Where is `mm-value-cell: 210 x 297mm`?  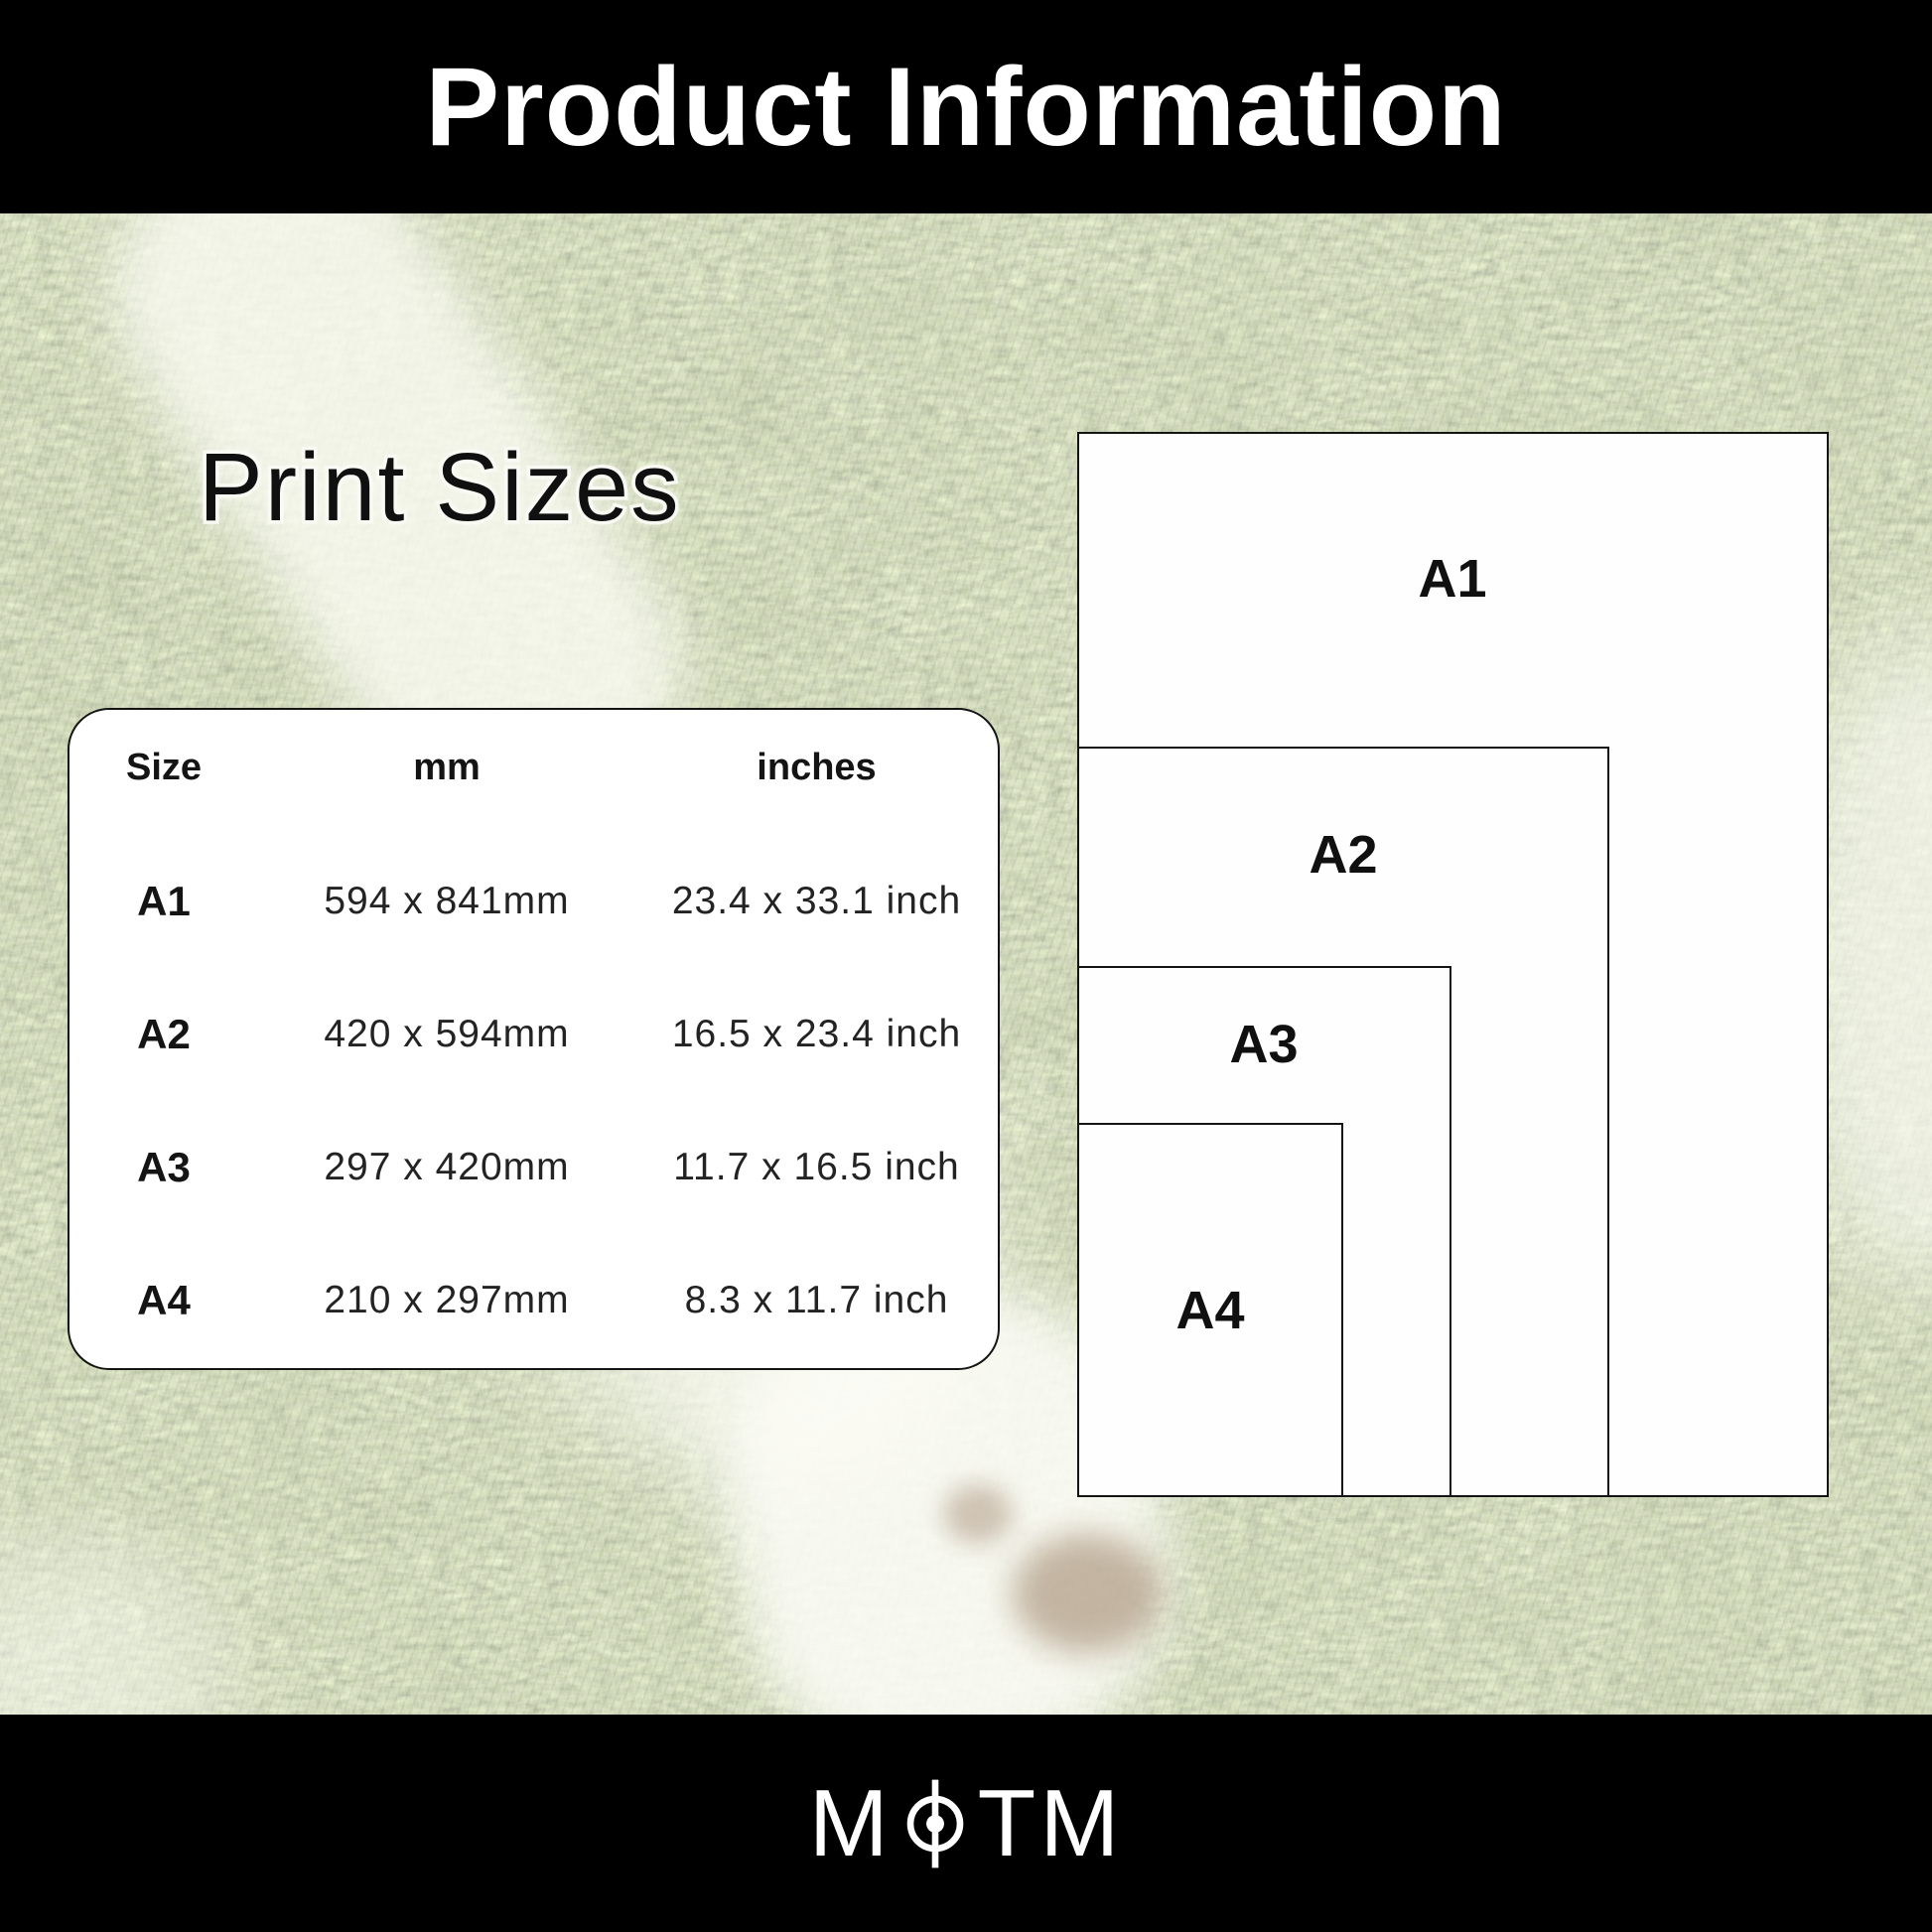 mm-value-cell: 210 x 297mm is located at coordinates (447, 1300).